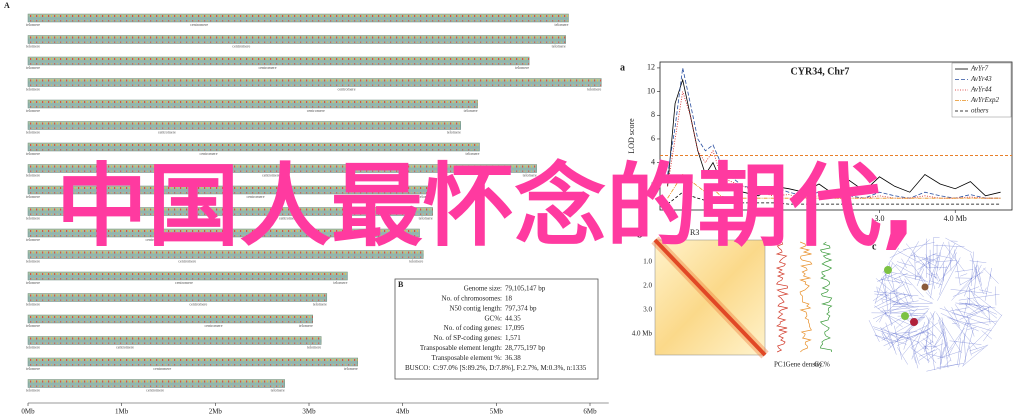  What do you see at coordinates (515, 328) in the screenshot?
I see `row-value: 17,095` at bounding box center [515, 328].